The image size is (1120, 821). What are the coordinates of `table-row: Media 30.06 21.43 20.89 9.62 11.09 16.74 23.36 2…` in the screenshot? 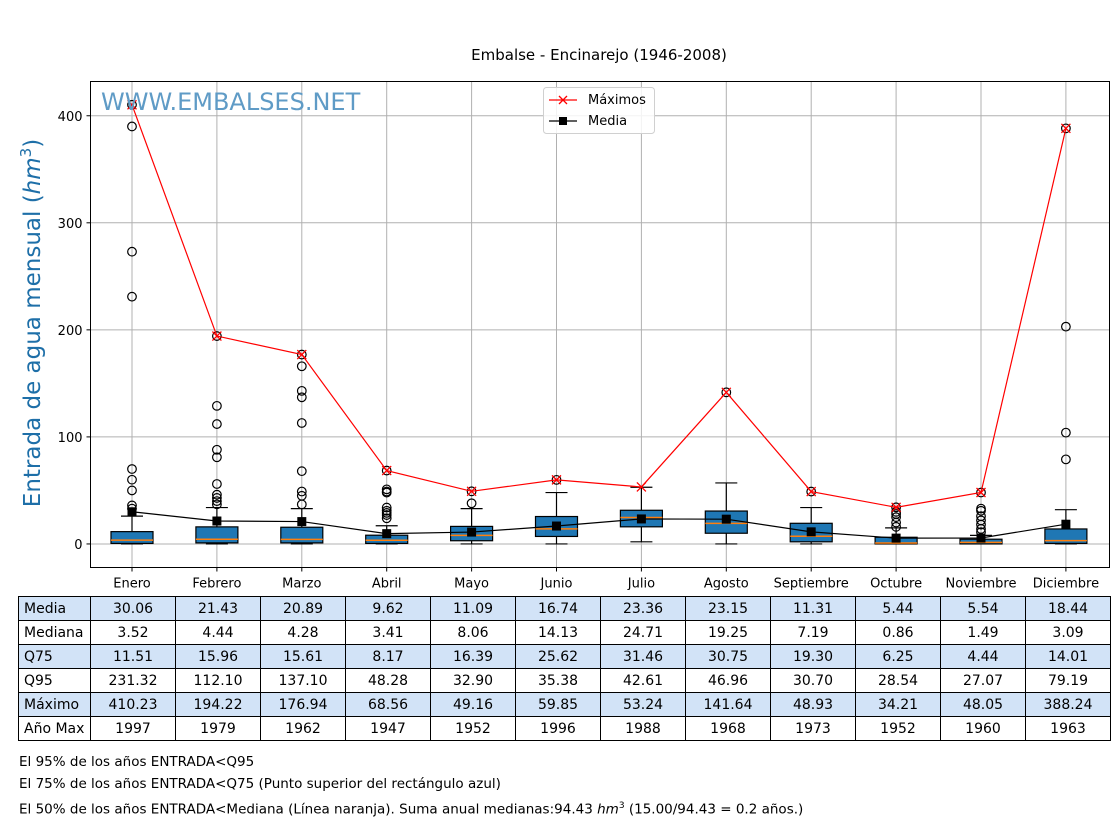 It's located at (564, 608).